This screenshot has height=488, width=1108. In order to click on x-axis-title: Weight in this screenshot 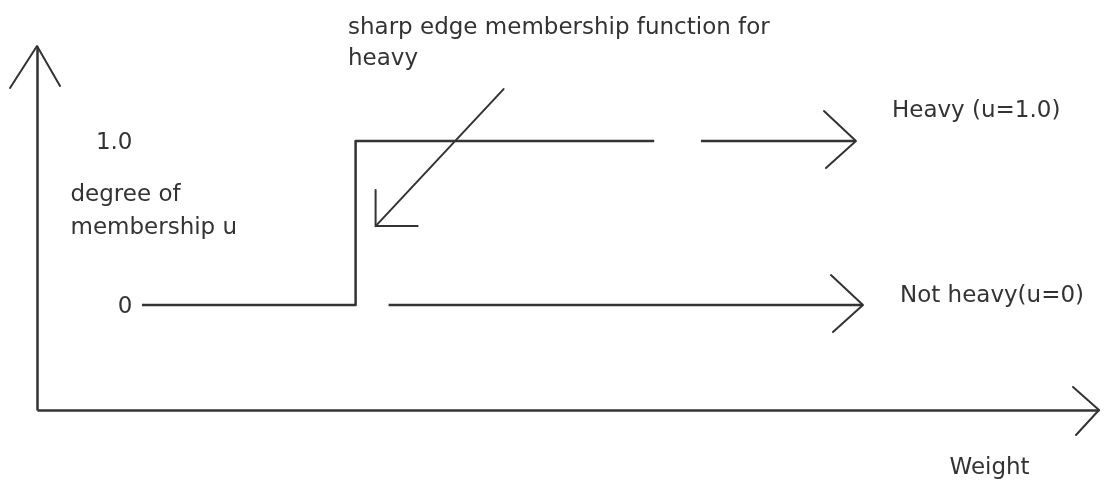, I will do `click(989, 465)`.